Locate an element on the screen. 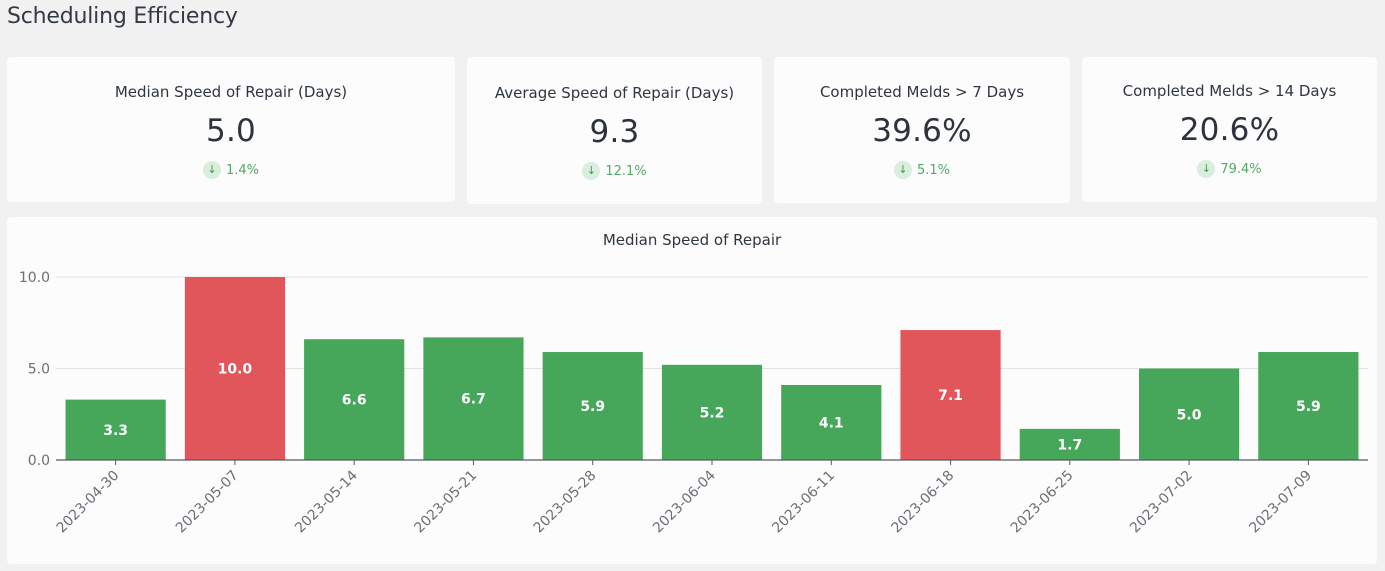  kpi-delta-value: 1.4% is located at coordinates (242, 170).